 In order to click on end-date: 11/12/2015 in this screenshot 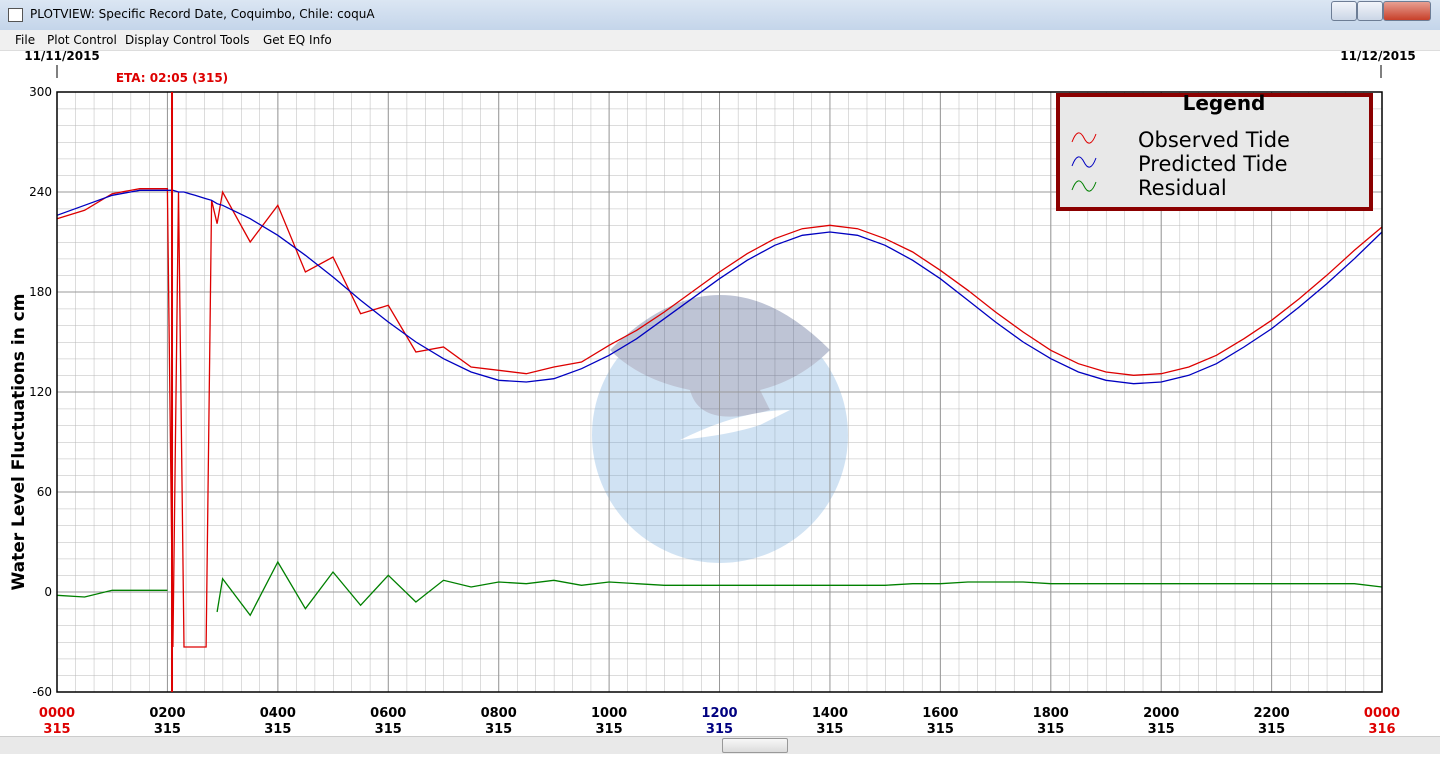, I will do `click(1378, 56)`.